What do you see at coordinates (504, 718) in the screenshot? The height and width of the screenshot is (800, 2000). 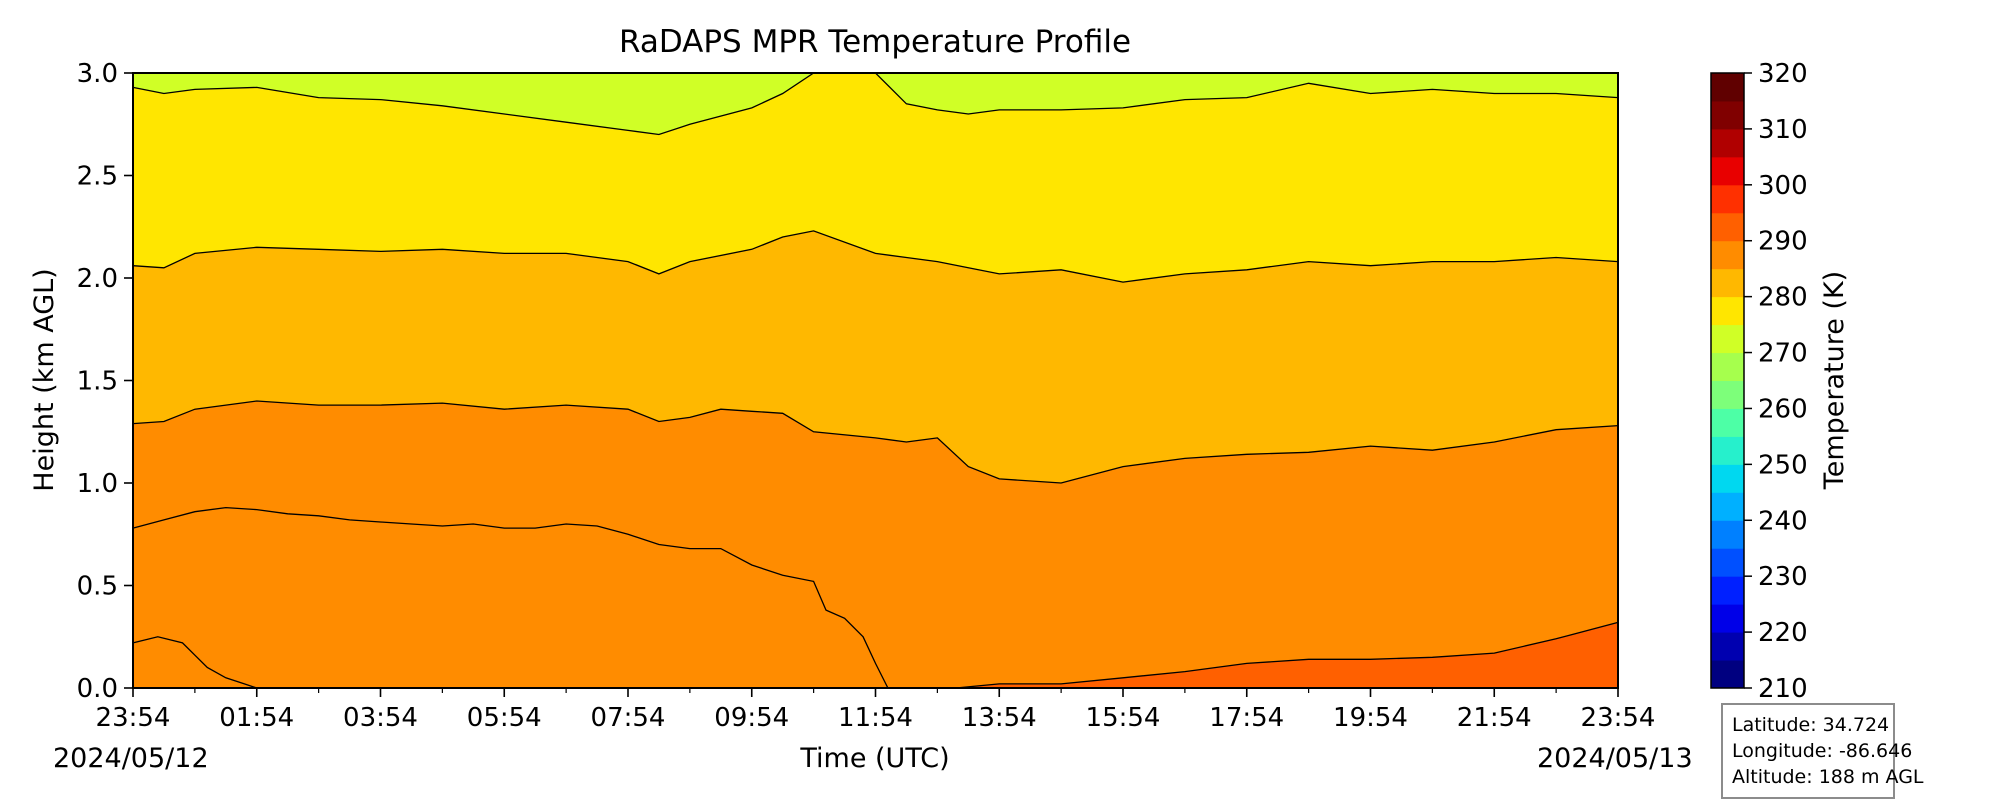 I see `x-tick-label: 05:54` at bounding box center [504, 718].